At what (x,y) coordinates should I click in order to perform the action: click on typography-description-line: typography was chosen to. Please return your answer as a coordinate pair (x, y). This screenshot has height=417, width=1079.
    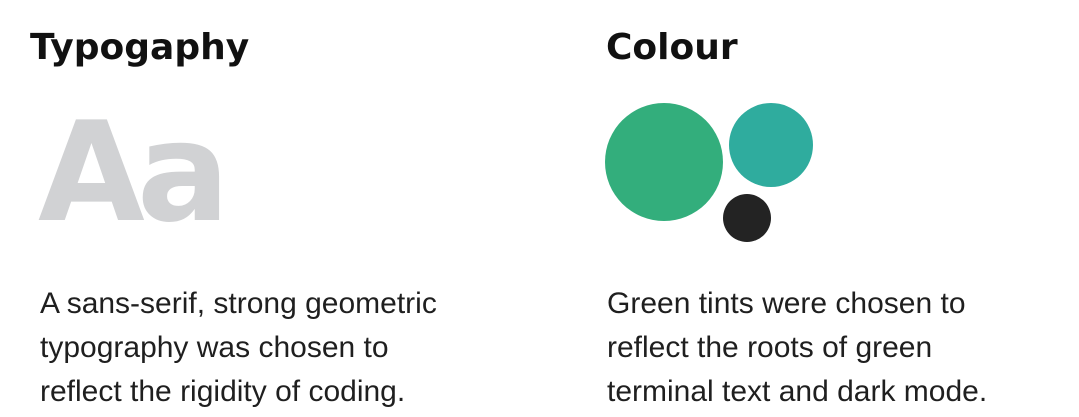
    Looking at the image, I should click on (214, 347).